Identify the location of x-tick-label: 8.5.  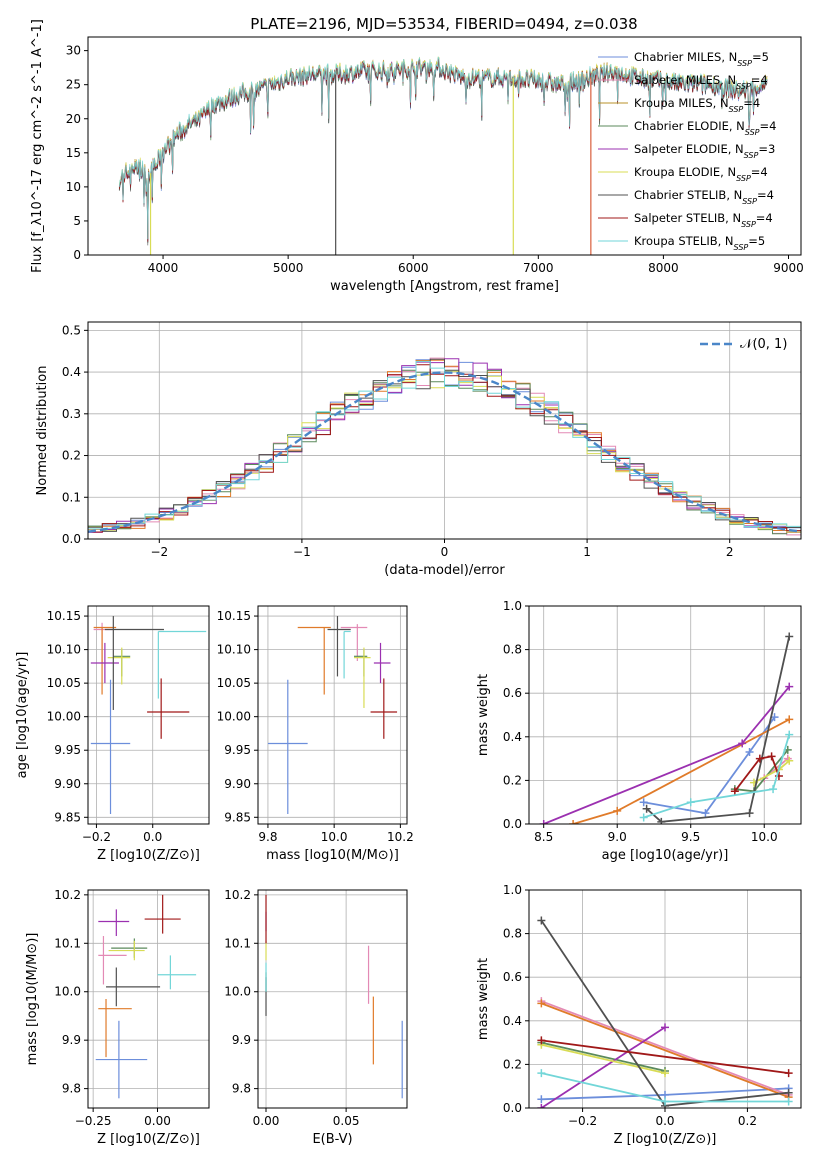
(543, 837).